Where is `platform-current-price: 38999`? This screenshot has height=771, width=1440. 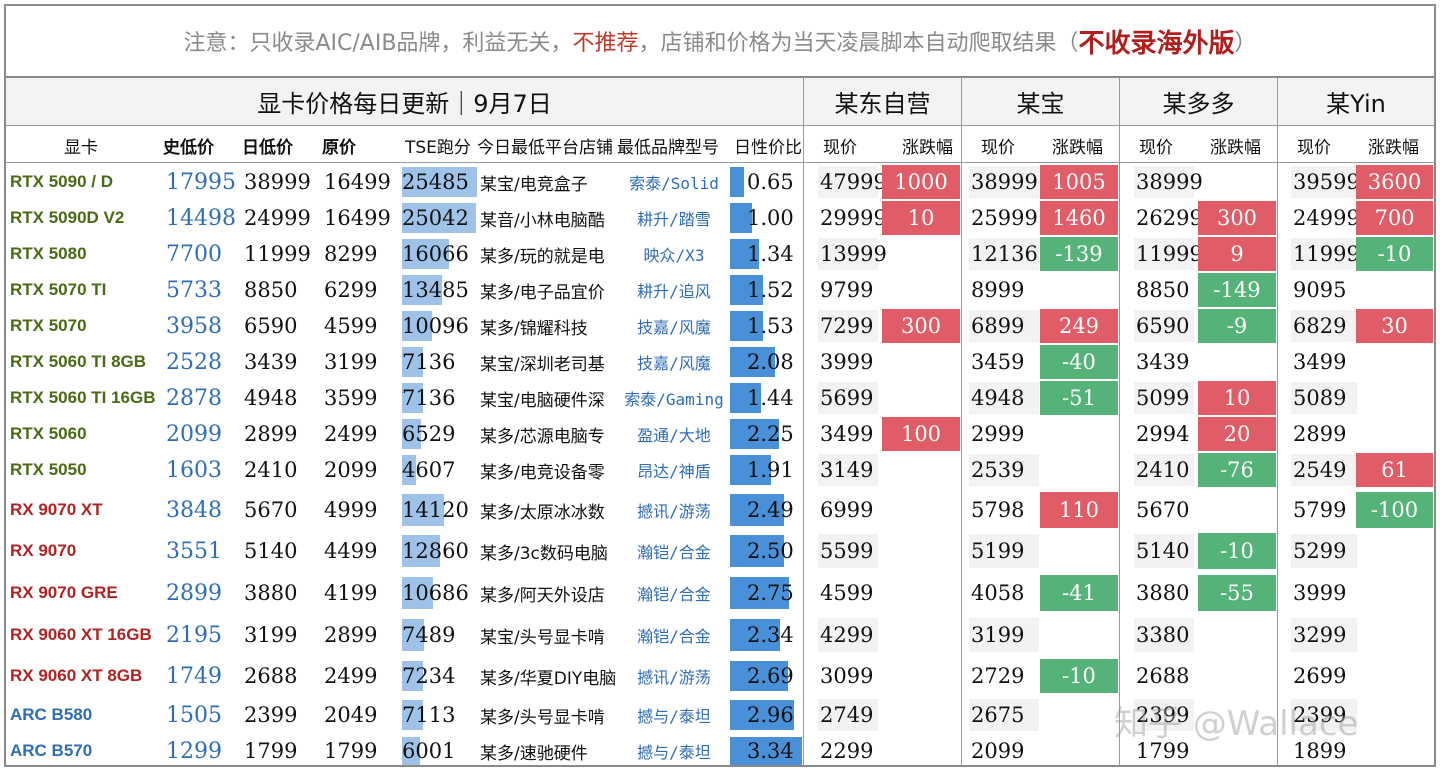
platform-current-price: 38999 is located at coordinates (1169, 182).